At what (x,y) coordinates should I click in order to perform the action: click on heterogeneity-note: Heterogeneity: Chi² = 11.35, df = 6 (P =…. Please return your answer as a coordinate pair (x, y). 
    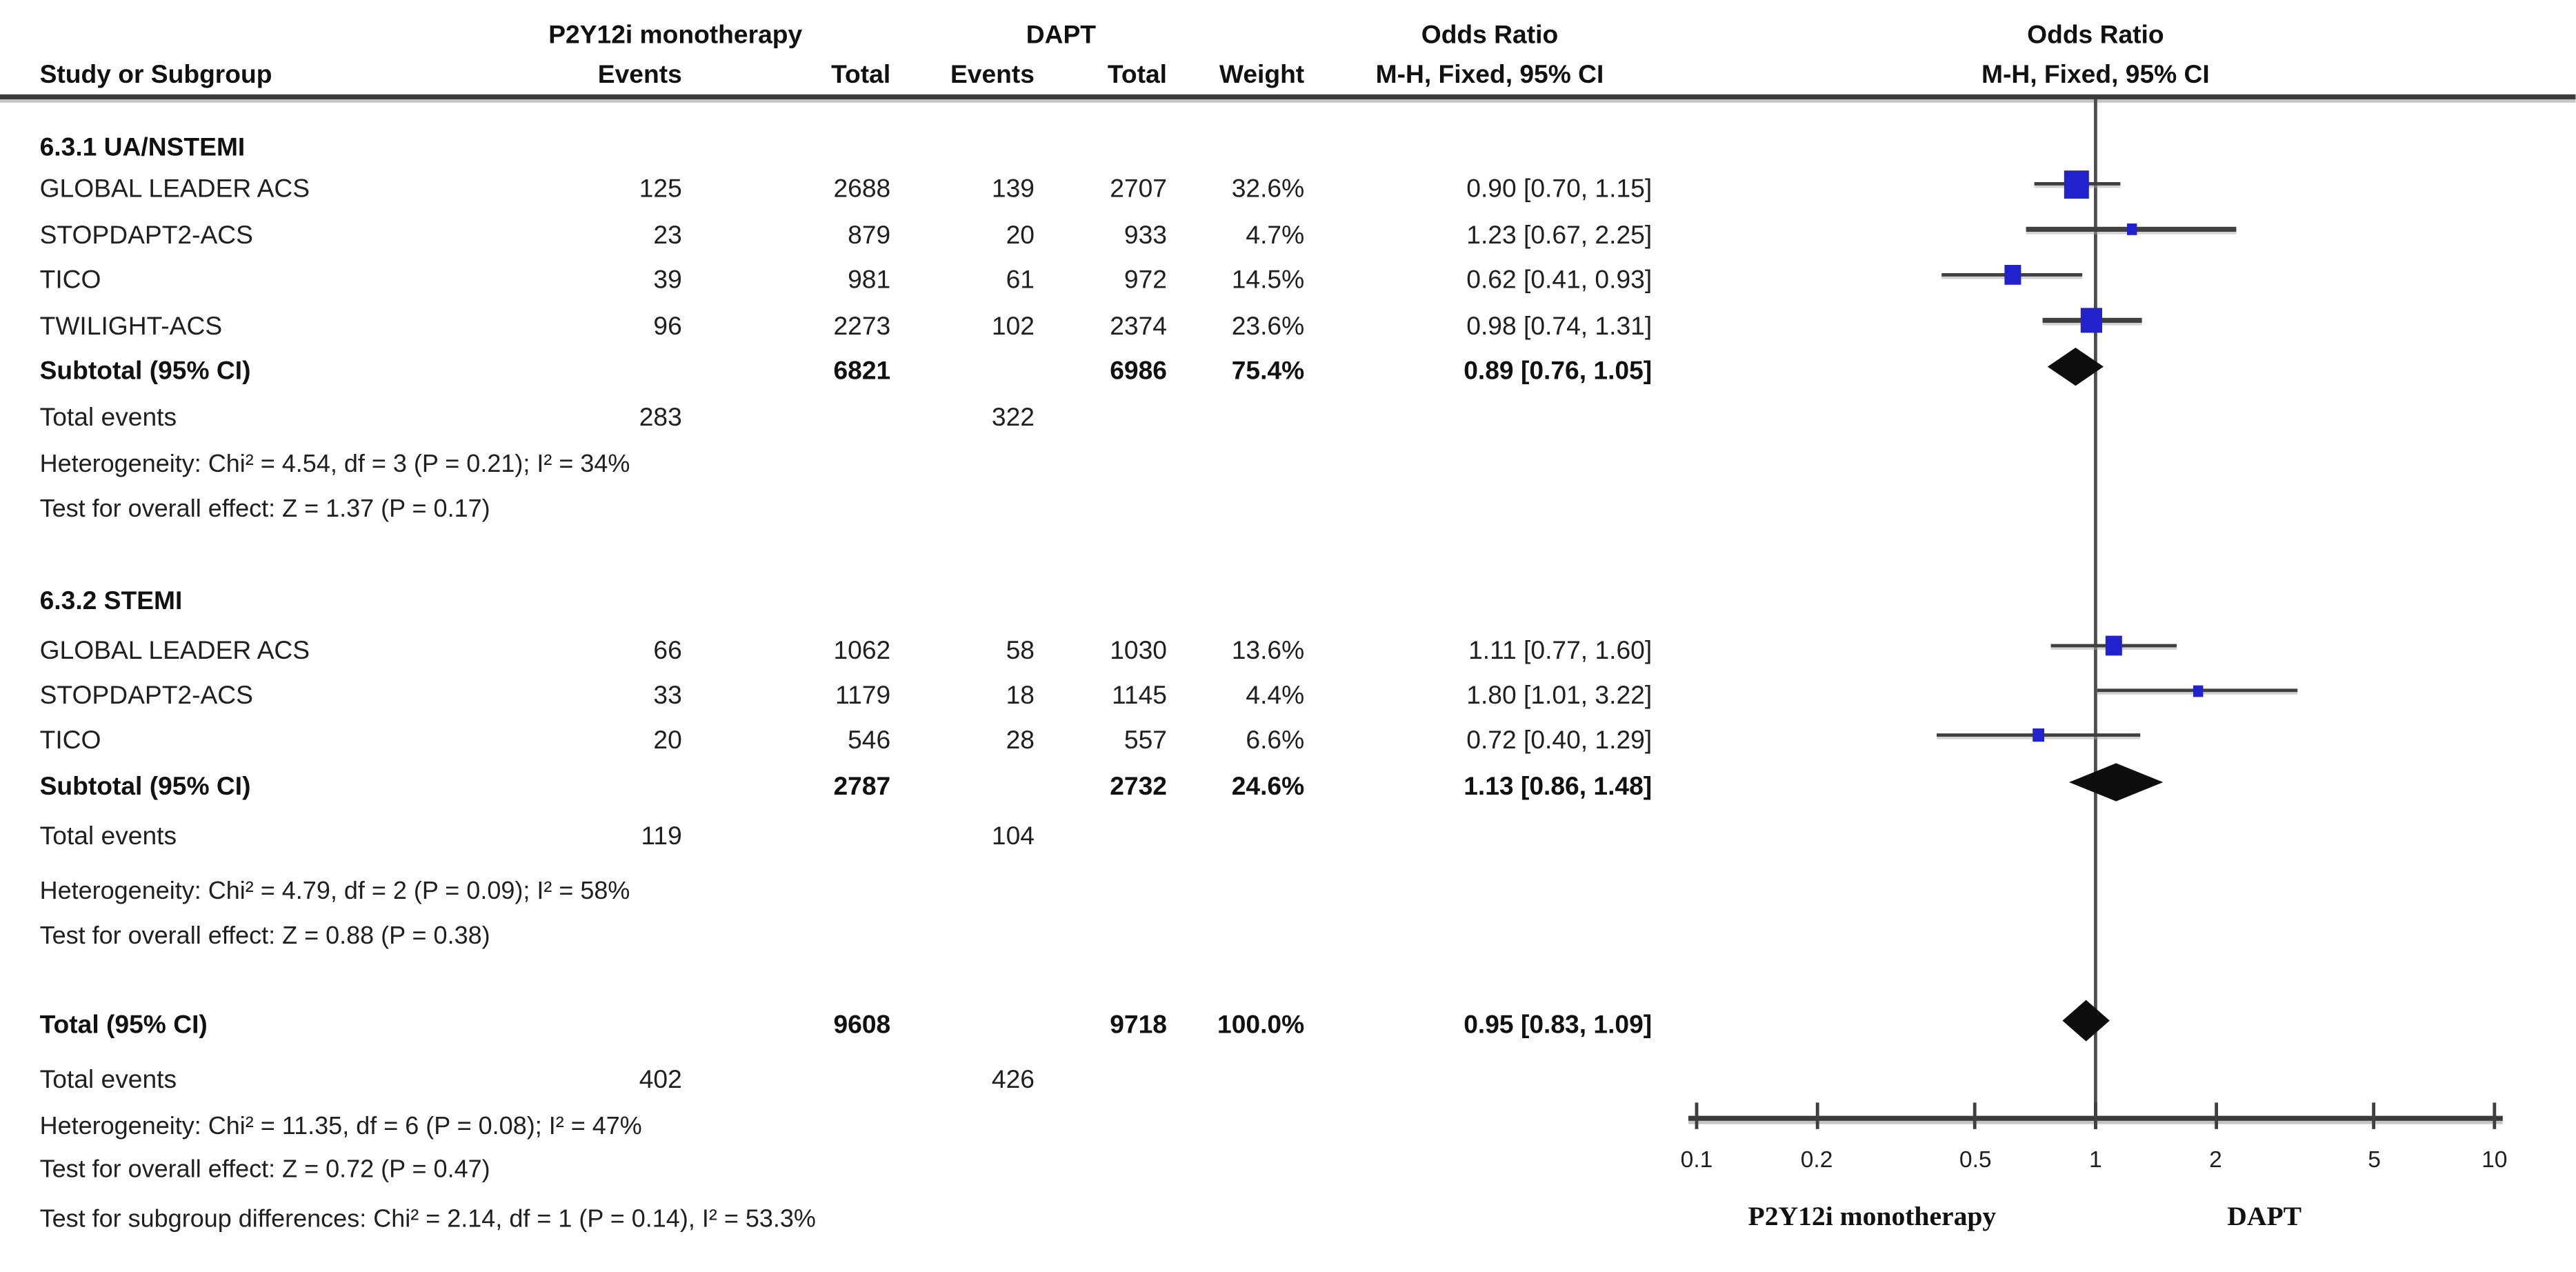
    Looking at the image, I should click on (340, 1126).